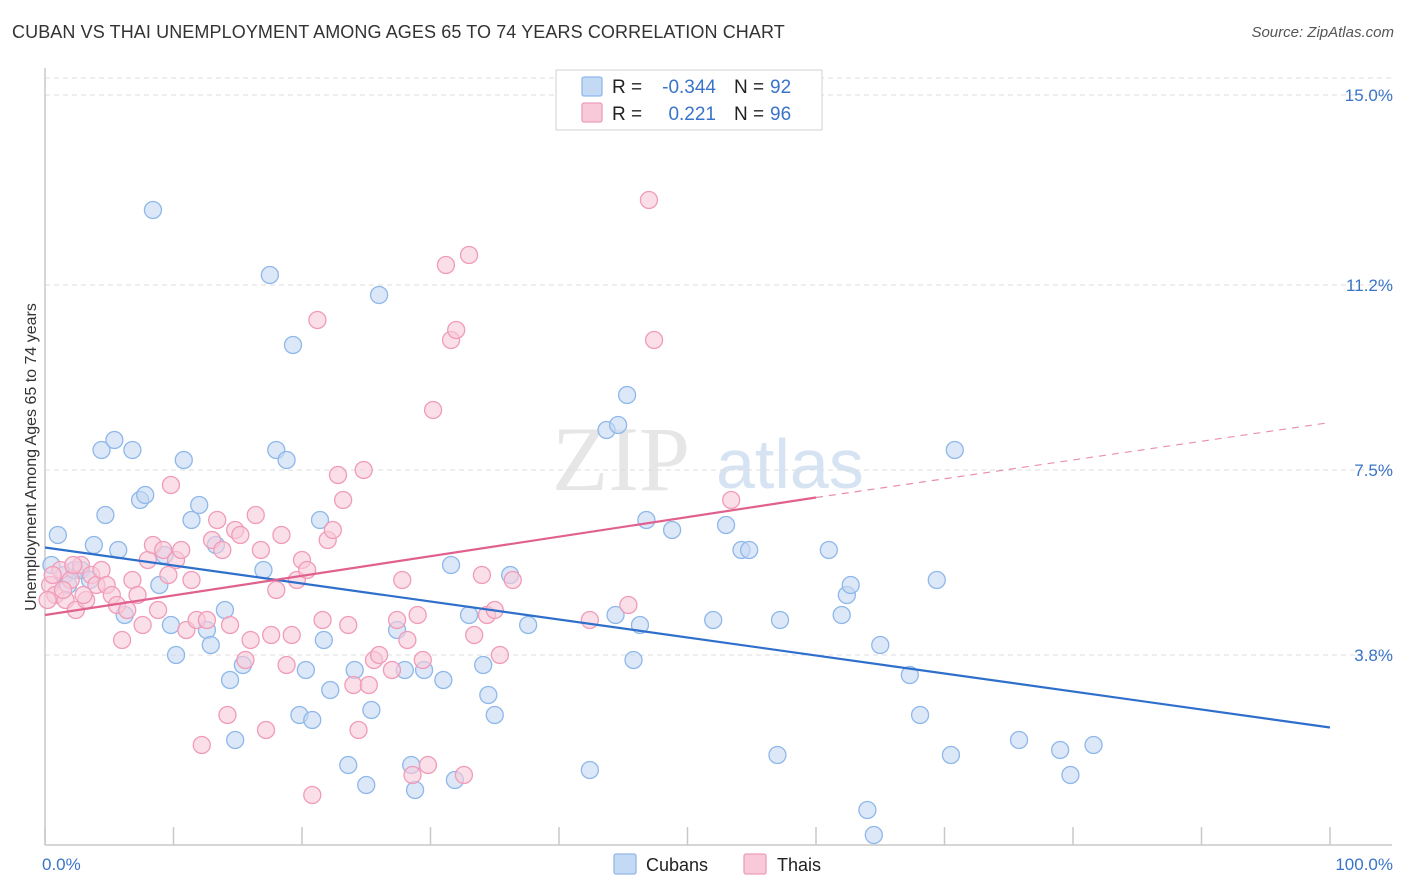 The height and width of the screenshot is (892, 1406). What do you see at coordinates (755, 864) in the screenshot?
I see `bottom-legend-swatch-thais` at bounding box center [755, 864].